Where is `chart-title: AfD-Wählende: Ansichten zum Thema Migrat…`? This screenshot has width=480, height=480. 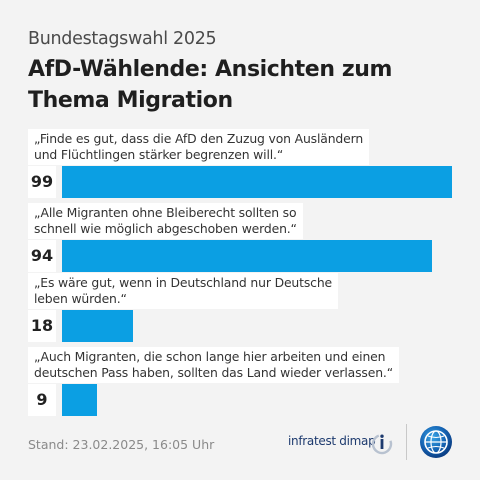
chart-title: AfD-Wählende: Ansichten zum Thema Migrat… is located at coordinates (210, 85).